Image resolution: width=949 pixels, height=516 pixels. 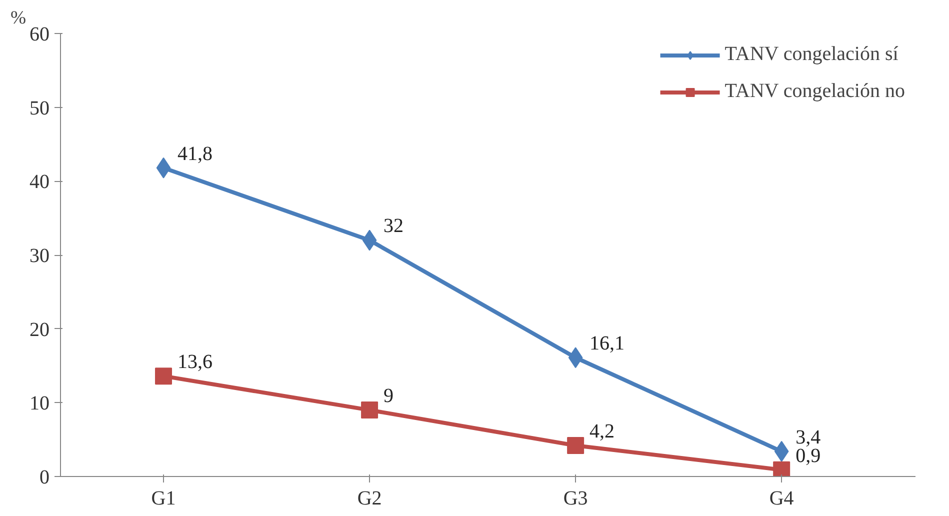 What do you see at coordinates (369, 499) in the screenshot?
I see `x-tick-label: G2` at bounding box center [369, 499].